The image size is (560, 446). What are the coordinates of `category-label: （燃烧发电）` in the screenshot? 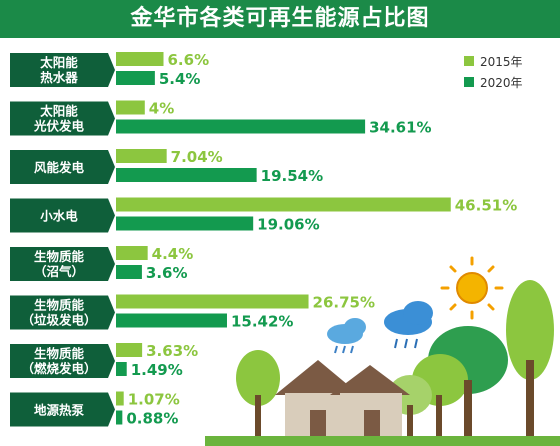 It's located at (58, 368).